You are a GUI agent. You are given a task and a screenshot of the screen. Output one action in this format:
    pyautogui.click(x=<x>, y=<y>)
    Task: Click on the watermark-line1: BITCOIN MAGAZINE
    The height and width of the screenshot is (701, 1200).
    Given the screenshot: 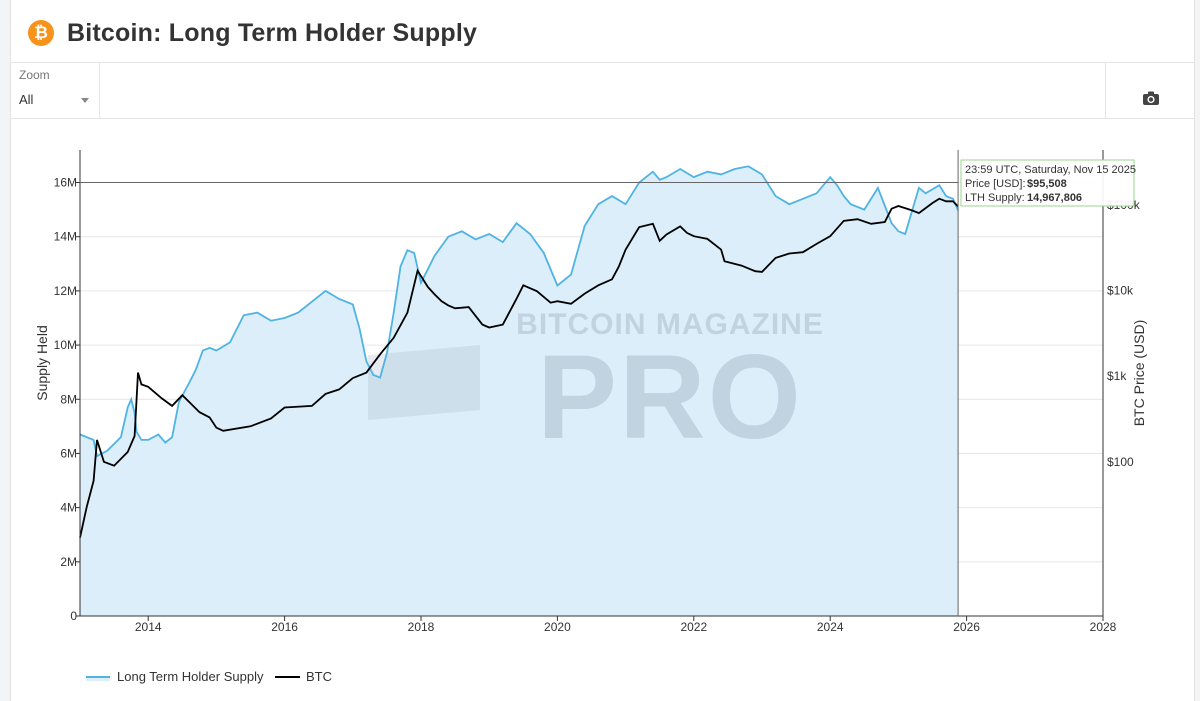 What is the action you would take?
    pyautogui.click(x=670, y=324)
    